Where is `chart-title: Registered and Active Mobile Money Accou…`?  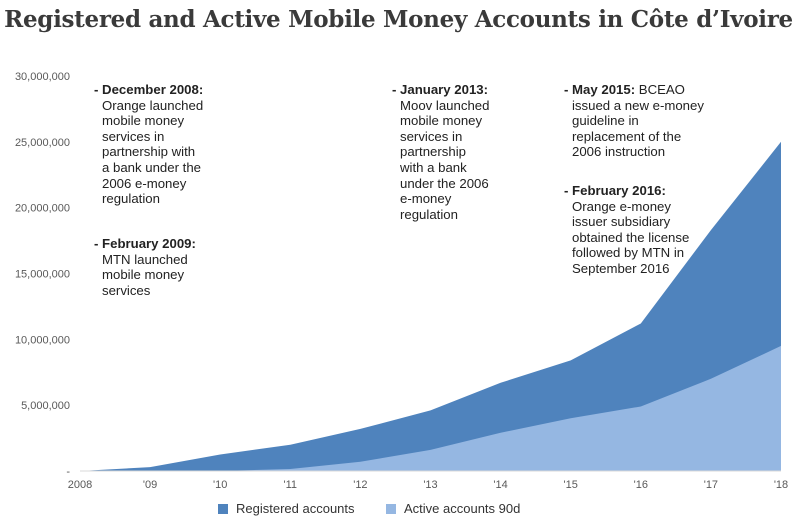
chart-title: Registered and Active Mobile Money Accou… is located at coordinates (398, 19).